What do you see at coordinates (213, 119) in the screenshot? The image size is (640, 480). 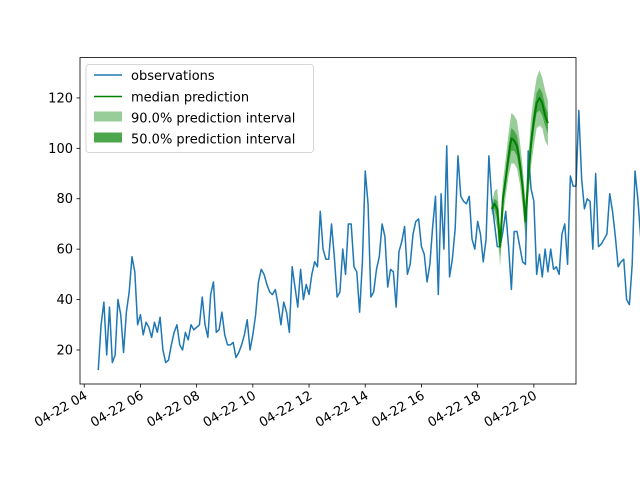 I see `legend-label-90-interval: 90.0% prediction interval` at bounding box center [213, 119].